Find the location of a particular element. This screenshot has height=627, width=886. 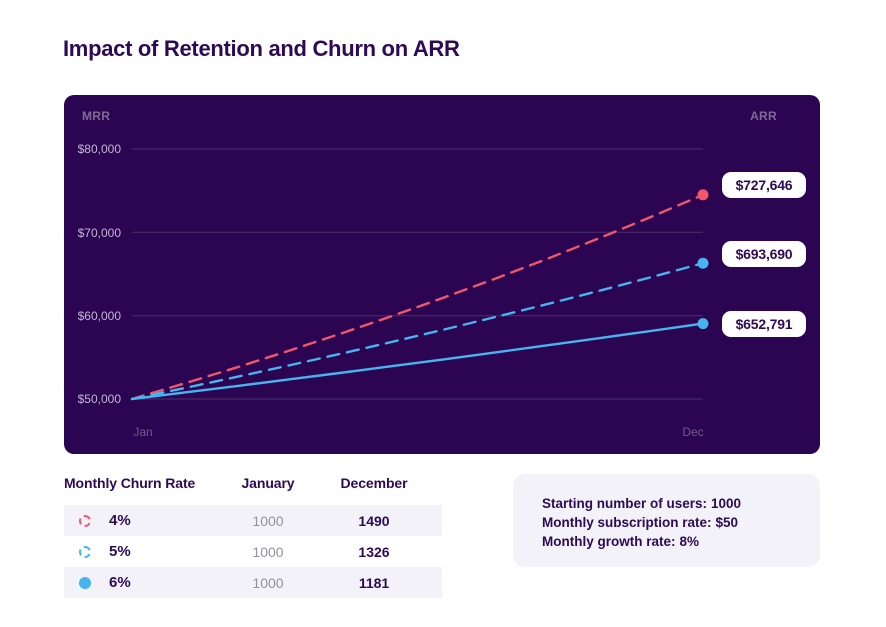

right-axis-label: ARR is located at coordinates (763, 116).